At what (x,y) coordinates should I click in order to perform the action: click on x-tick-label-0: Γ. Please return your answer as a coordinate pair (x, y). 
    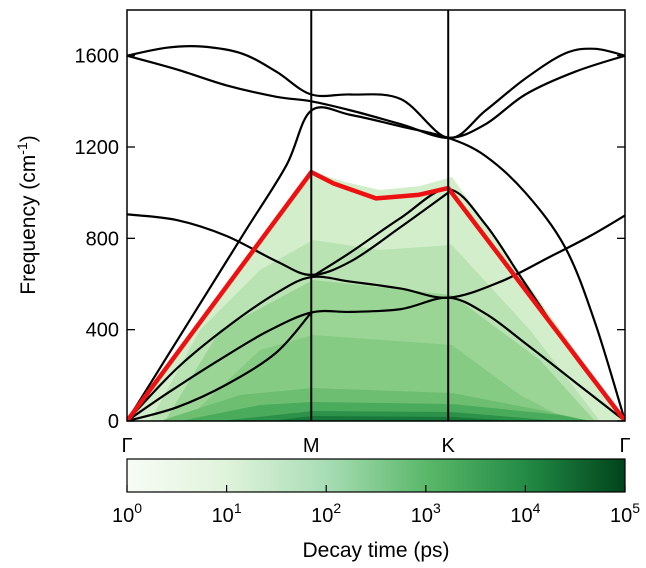
    Looking at the image, I should click on (126, 446).